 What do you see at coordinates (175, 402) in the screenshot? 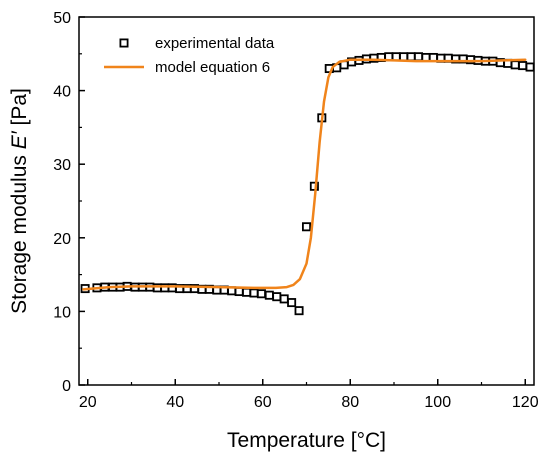
I see `x-tick-label: 40` at bounding box center [175, 402].